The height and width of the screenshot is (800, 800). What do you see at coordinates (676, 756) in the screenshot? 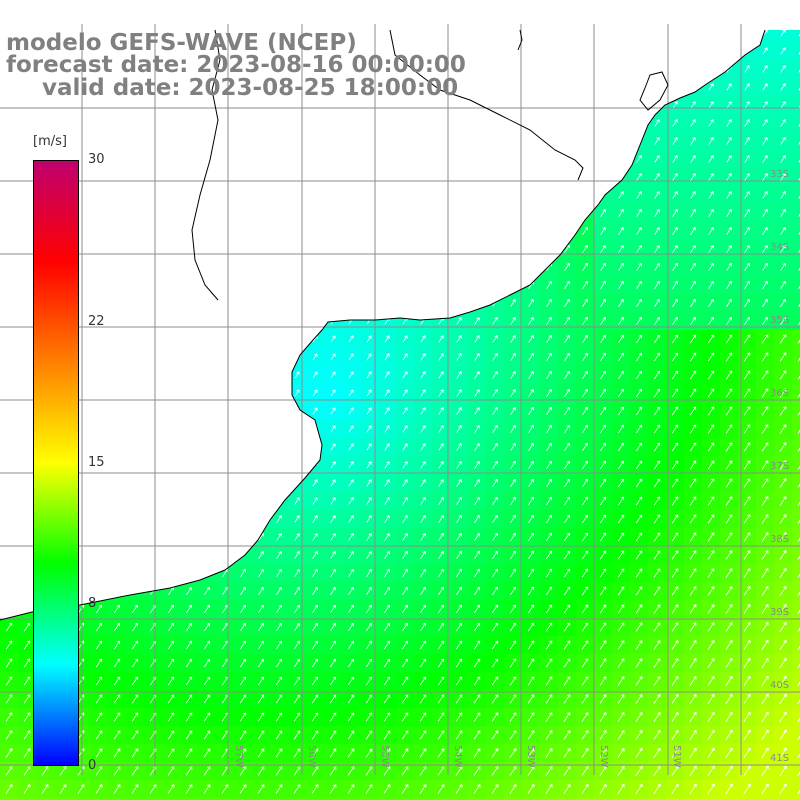
I see `longitude-label: 51W` at bounding box center [676, 756].